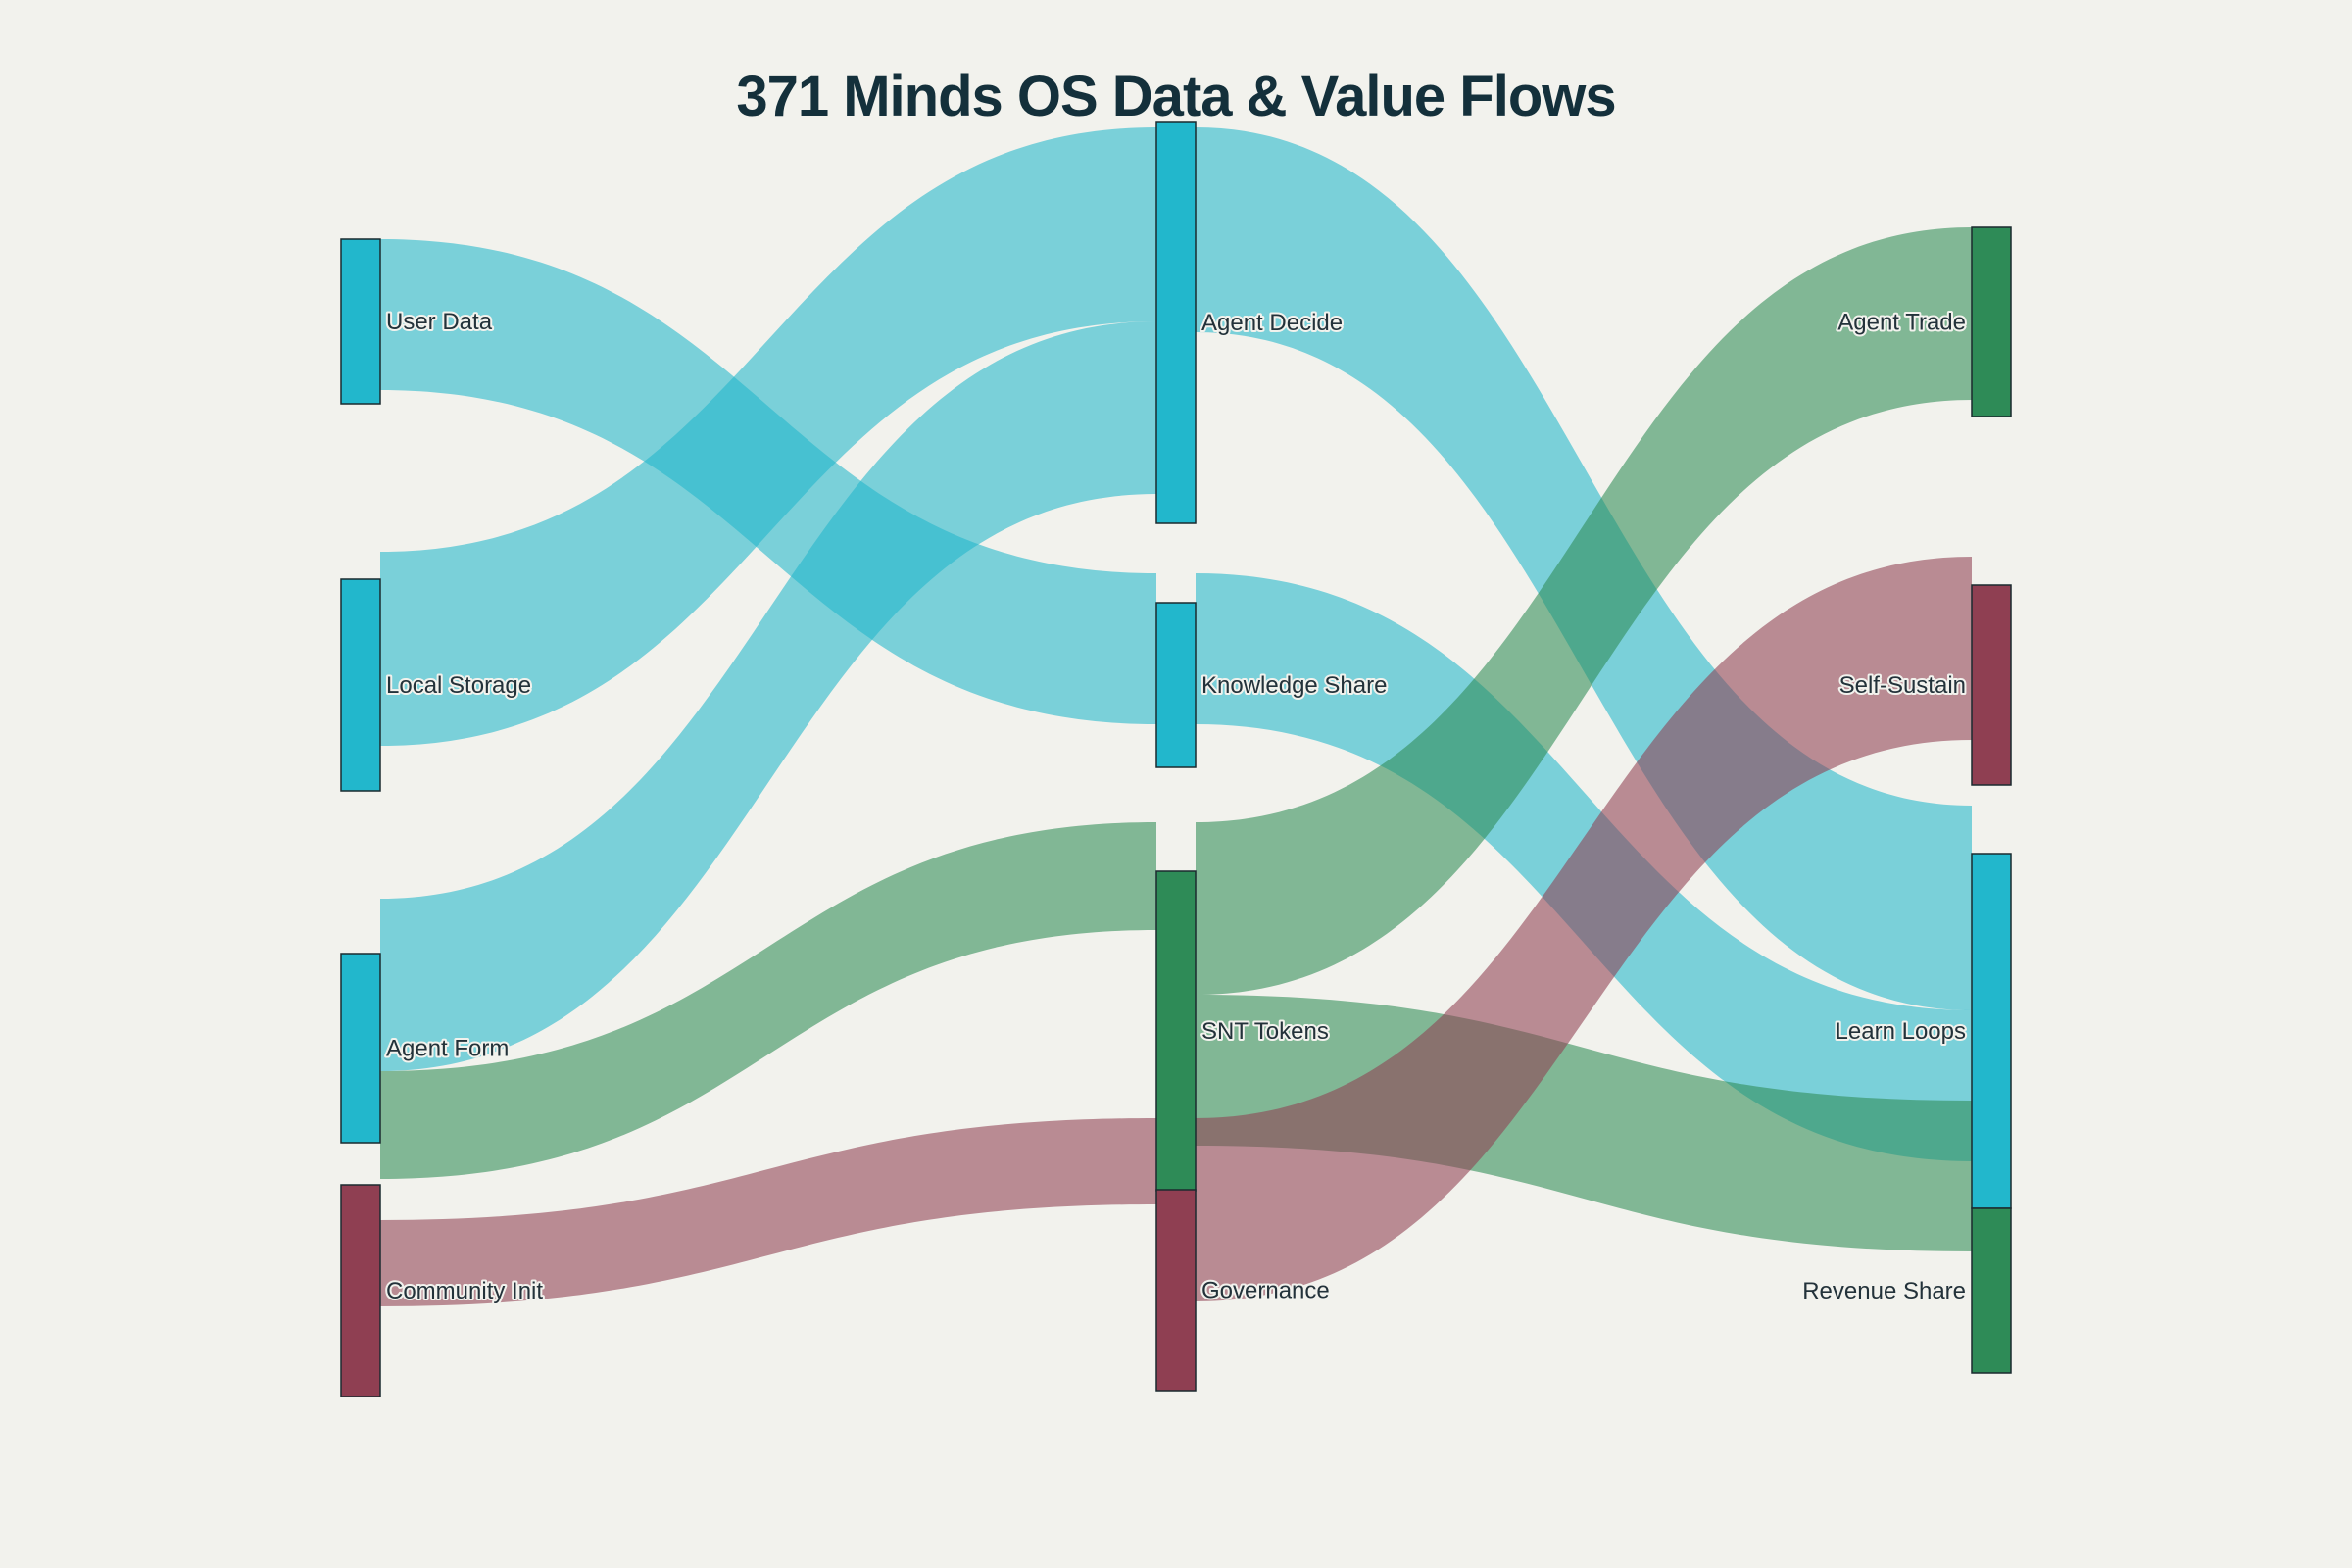 This screenshot has height=1568, width=2352. I want to click on node-label-agent-form: Agent Form, so click(447, 1049).